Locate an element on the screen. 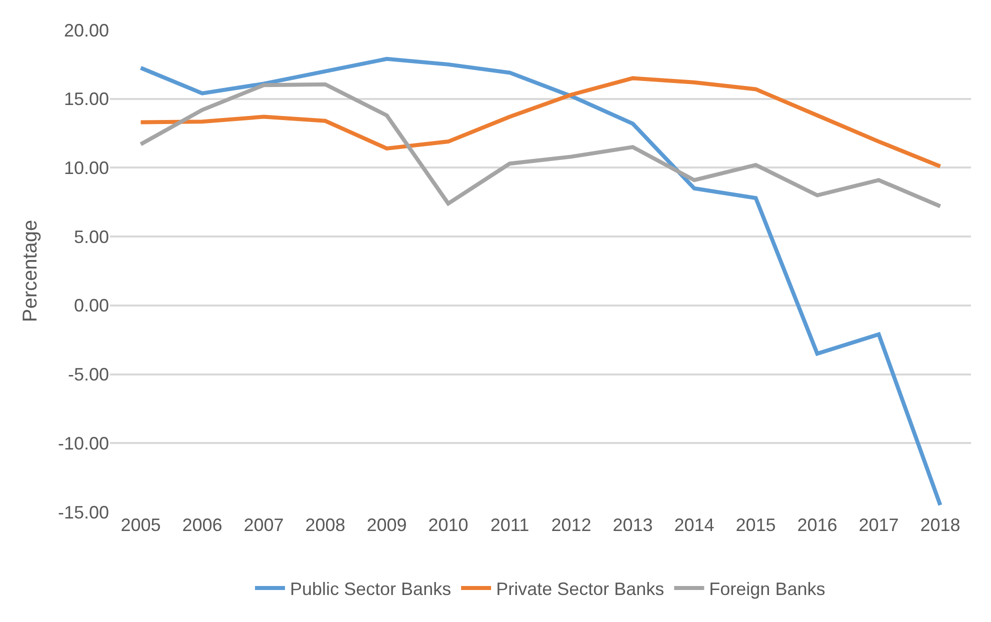 The width and height of the screenshot is (991, 622). x-tick-label: 2005 is located at coordinates (140, 525).